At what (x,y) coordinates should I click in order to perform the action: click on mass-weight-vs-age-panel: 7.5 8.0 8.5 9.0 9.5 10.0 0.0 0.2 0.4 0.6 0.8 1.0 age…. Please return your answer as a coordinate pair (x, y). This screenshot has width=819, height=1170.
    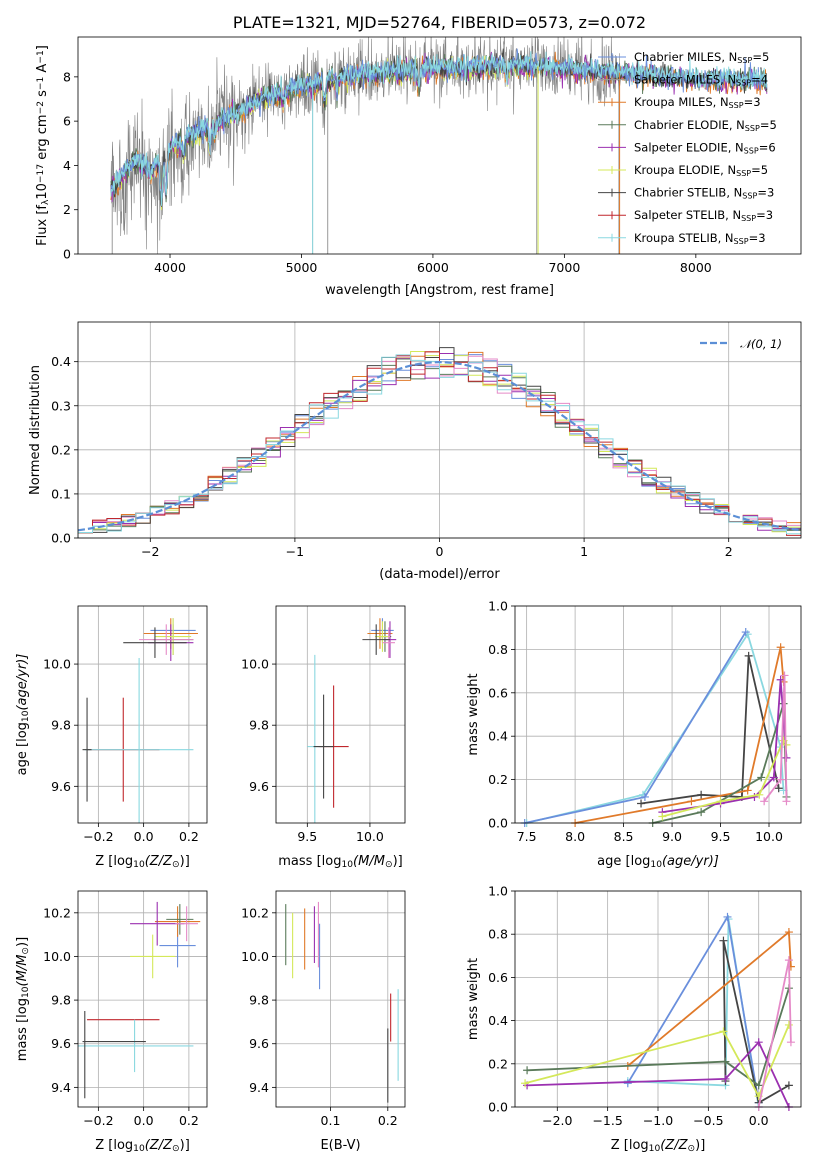
    Looking at the image, I should click on (634, 734).